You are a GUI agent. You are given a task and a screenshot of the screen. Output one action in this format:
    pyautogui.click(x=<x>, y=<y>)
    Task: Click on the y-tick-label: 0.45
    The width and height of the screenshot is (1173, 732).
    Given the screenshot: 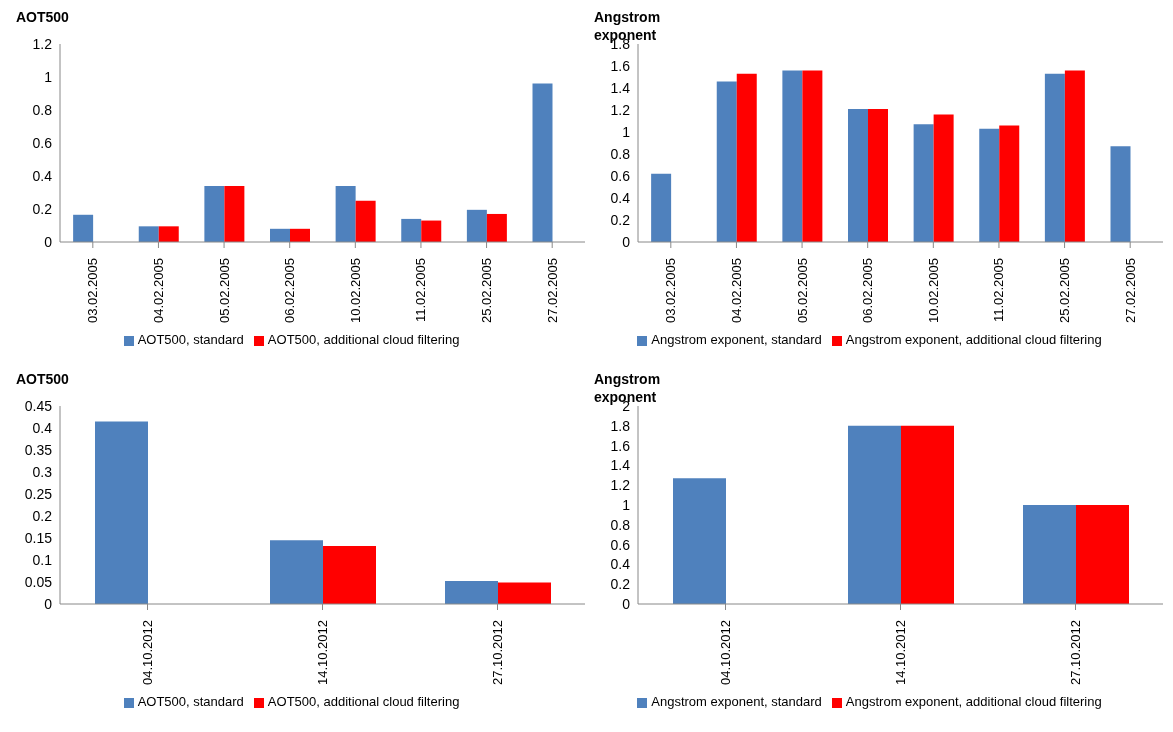 What is the action you would take?
    pyautogui.click(x=38, y=405)
    